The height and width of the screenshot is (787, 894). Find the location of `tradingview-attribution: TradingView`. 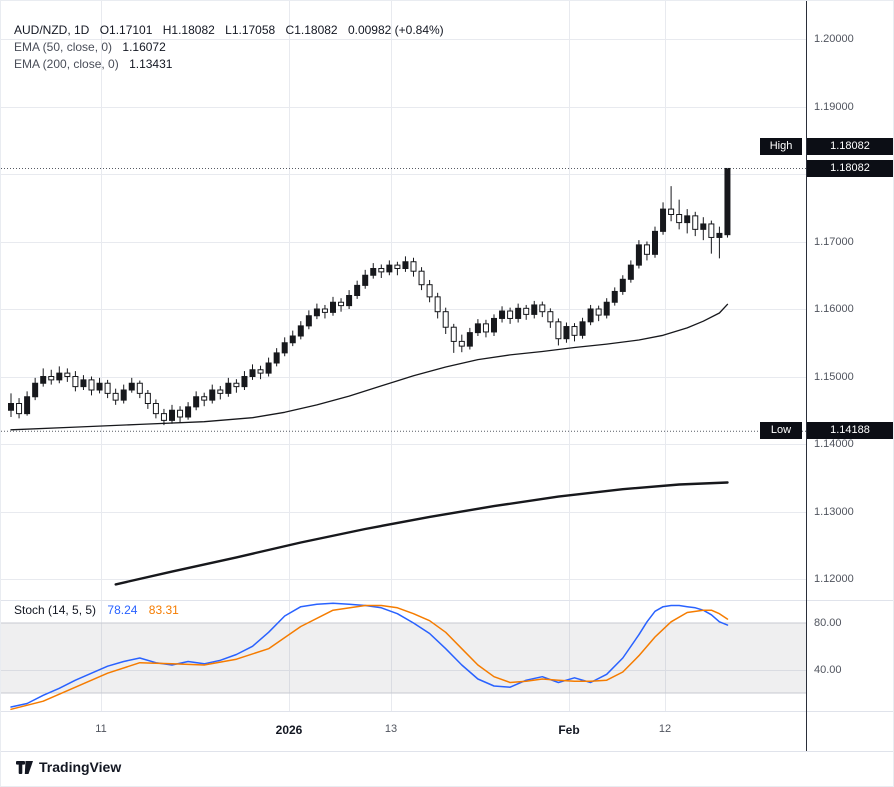

tradingview-attribution: TradingView is located at coordinates (68, 767).